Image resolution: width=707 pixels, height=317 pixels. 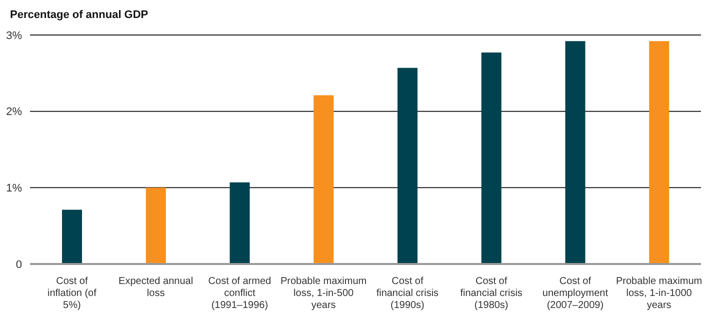 What do you see at coordinates (240, 293) in the screenshot?
I see `x-tick-label: Cost of armed conflict (1991–1996)` at bounding box center [240, 293].